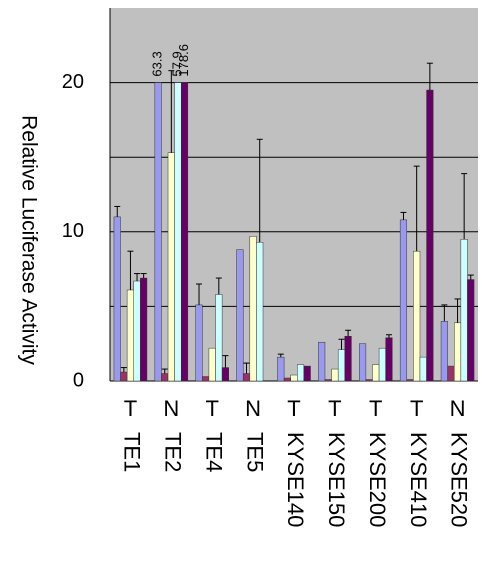 The height and width of the screenshot is (572, 482). I want to click on x-tick-label: KYSE410, so click(418, 479).